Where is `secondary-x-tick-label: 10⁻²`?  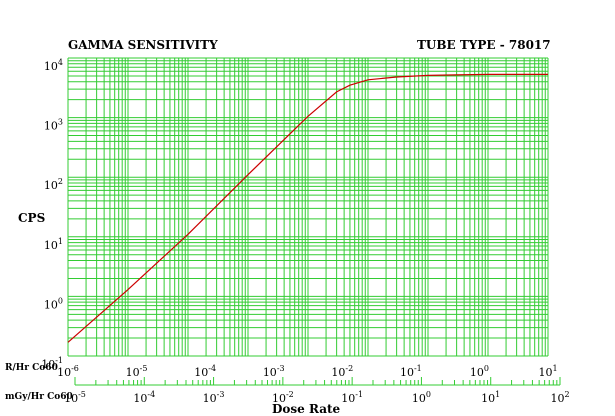
secondary-x-tick-label: 10⁻² is located at coordinates (283, 397).